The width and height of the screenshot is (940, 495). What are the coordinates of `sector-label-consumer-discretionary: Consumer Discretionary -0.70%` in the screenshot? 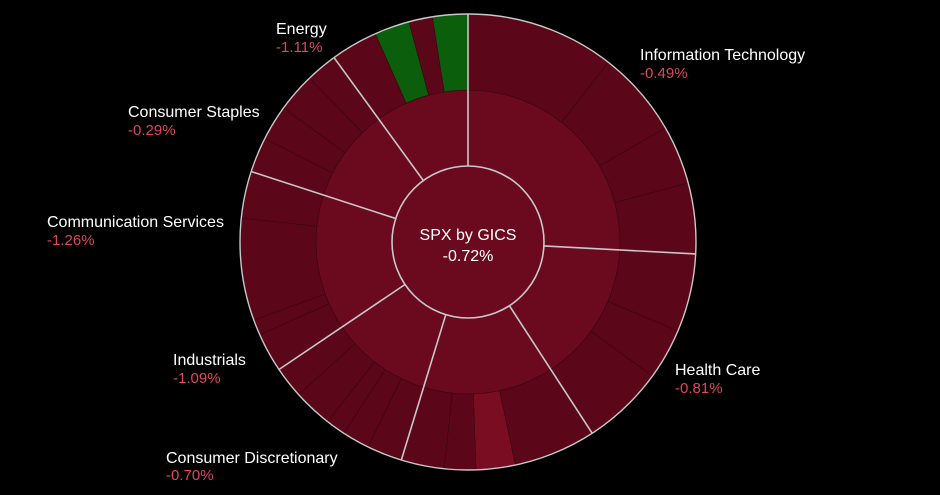 It's located at (252, 467).